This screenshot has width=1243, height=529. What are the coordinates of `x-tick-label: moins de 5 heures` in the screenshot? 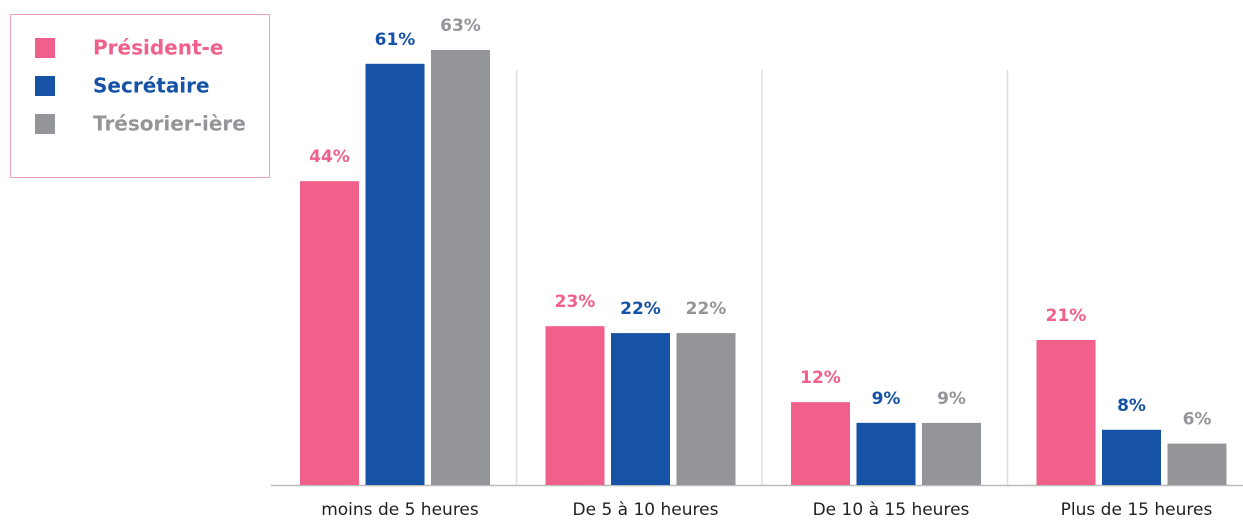 It's located at (400, 510).